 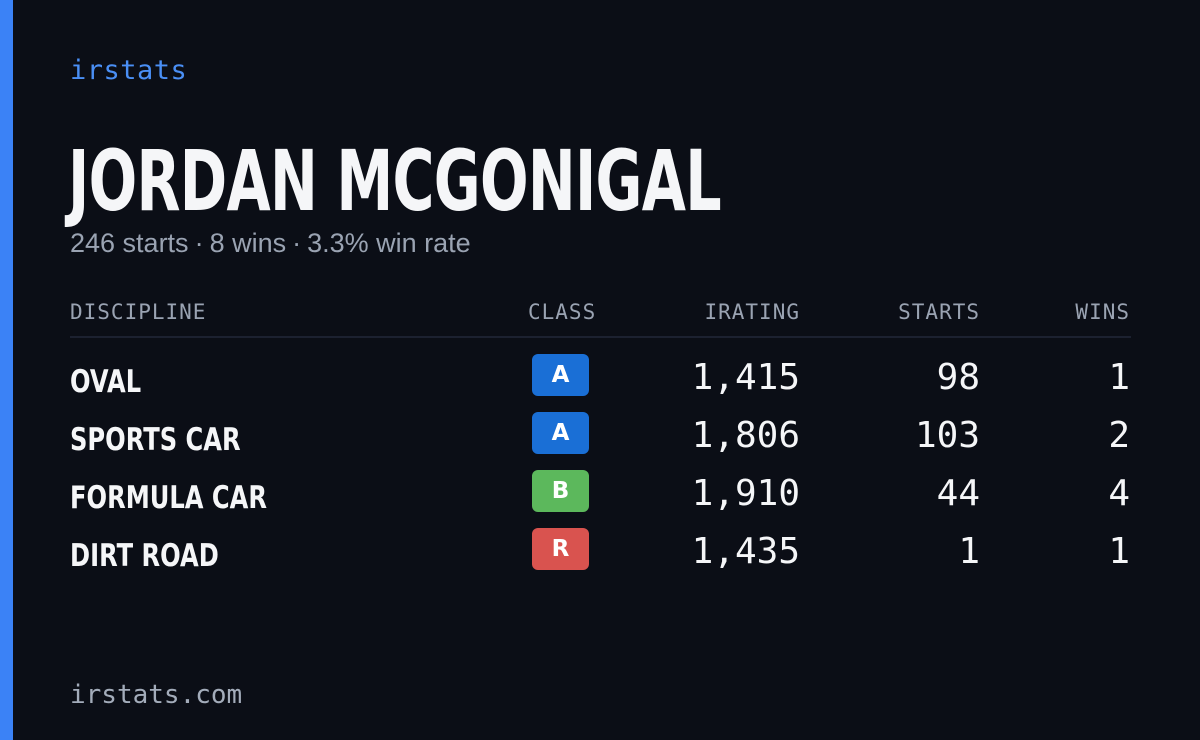 I want to click on irating-value: 1,435, so click(x=745, y=551).